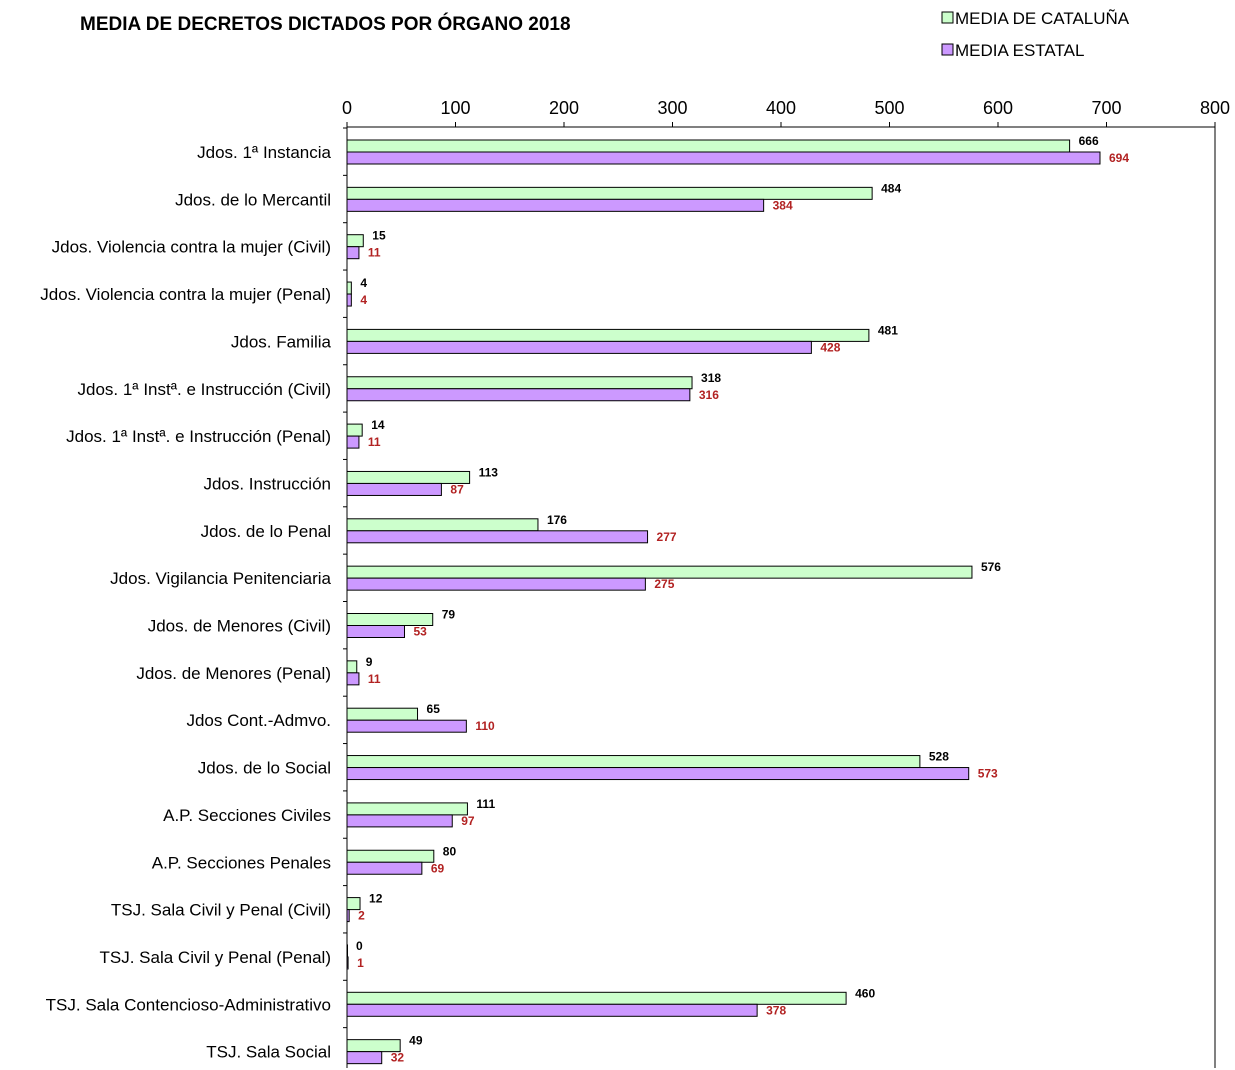 This screenshot has width=1235, height=1070. Describe the element at coordinates (247, 815) in the screenshot. I see `category-label: A.P. Secciones Civiles` at that location.